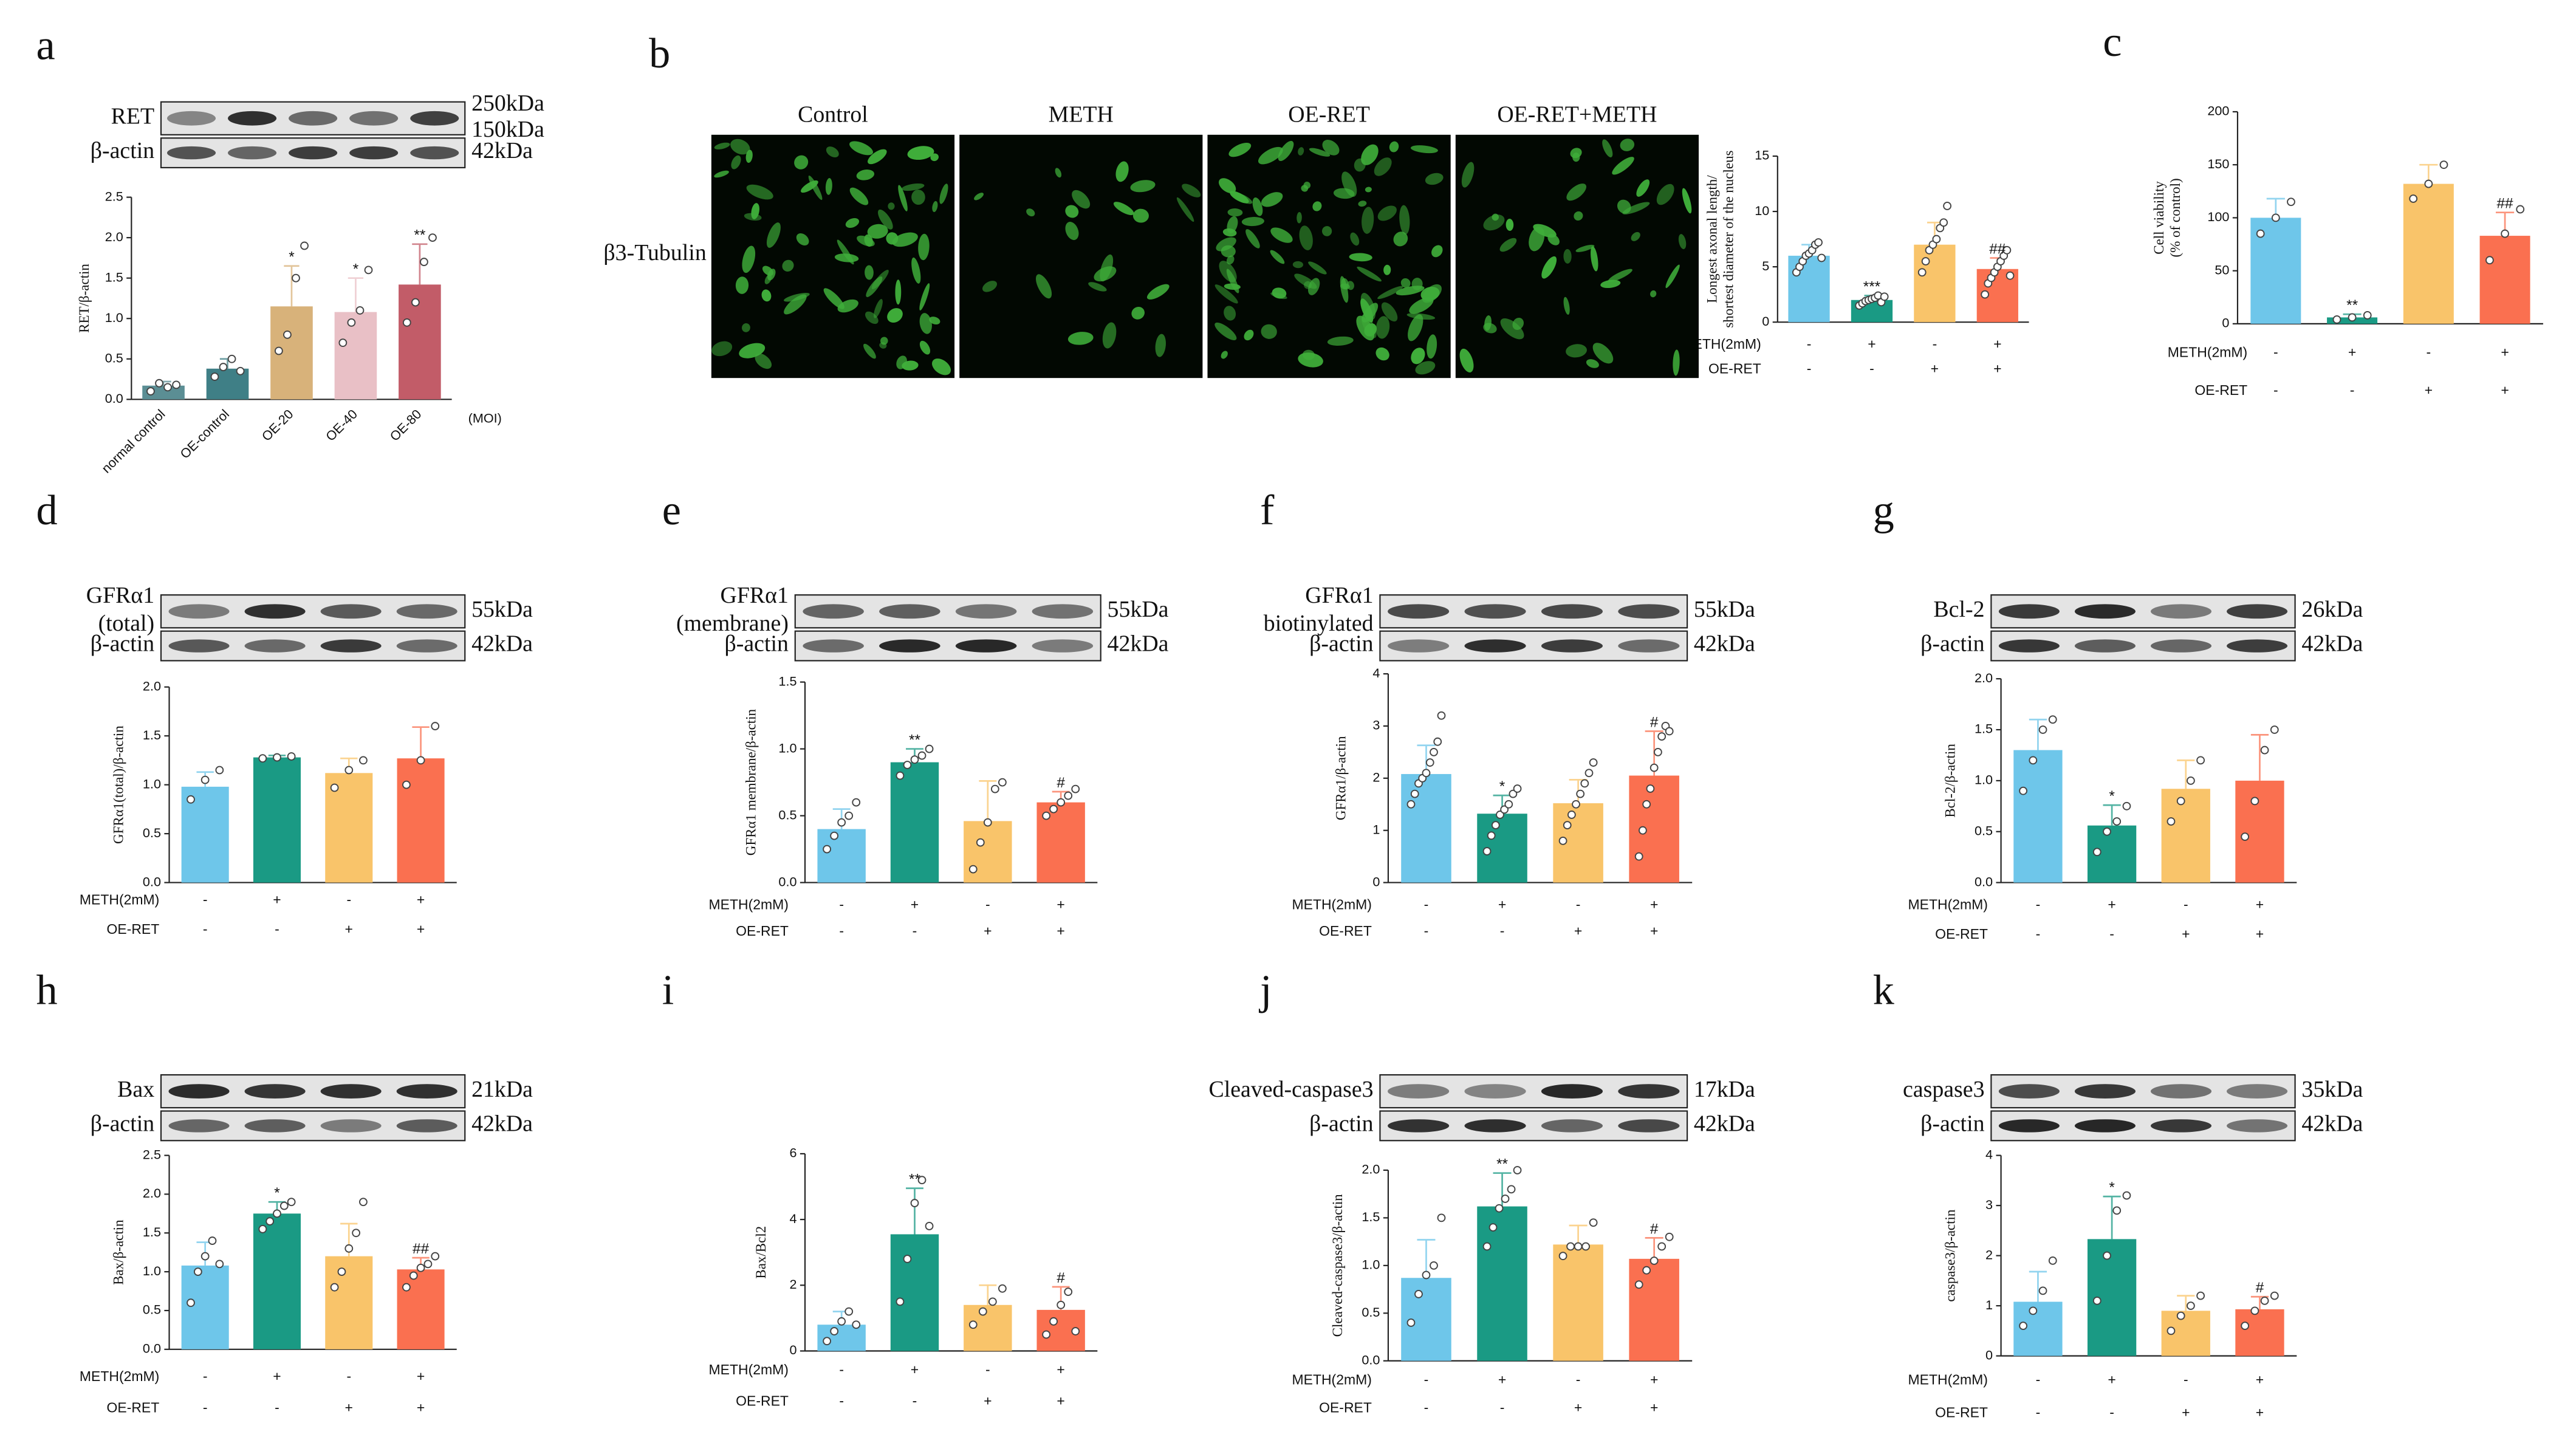  What do you see at coordinates (114, 196) in the screenshot?
I see `y-tick-label: 2.5` at bounding box center [114, 196].